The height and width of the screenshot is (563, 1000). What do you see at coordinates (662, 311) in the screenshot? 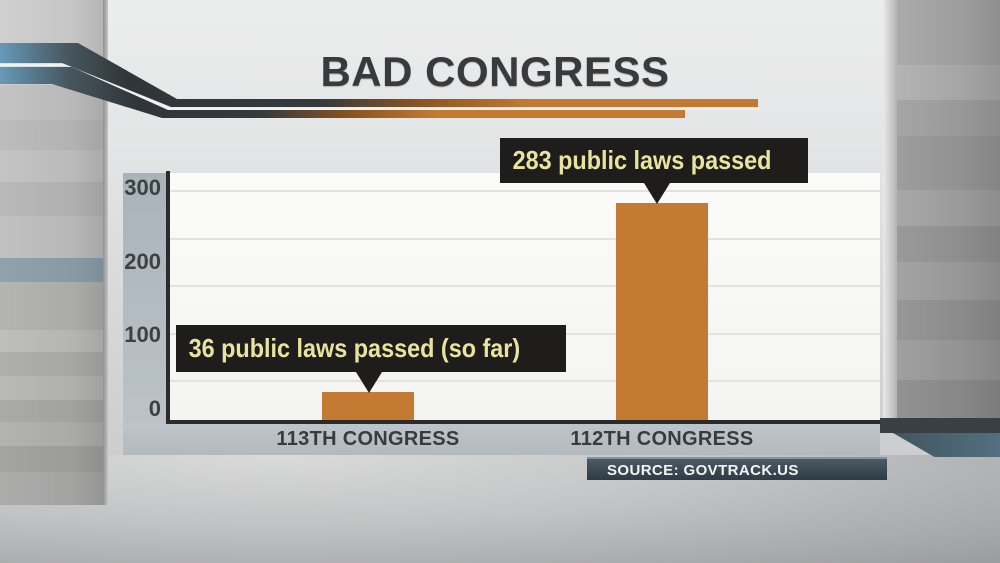
I see `bar-112th-congress` at bounding box center [662, 311].